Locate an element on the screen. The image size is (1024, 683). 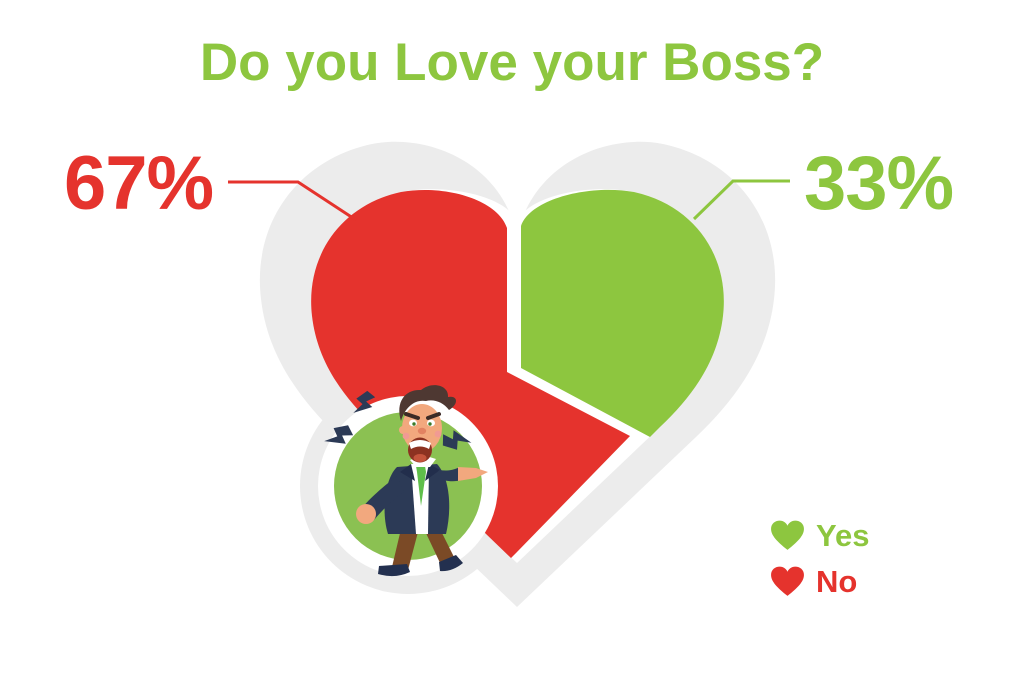
yes-heart-icon is located at coordinates (787, 535).